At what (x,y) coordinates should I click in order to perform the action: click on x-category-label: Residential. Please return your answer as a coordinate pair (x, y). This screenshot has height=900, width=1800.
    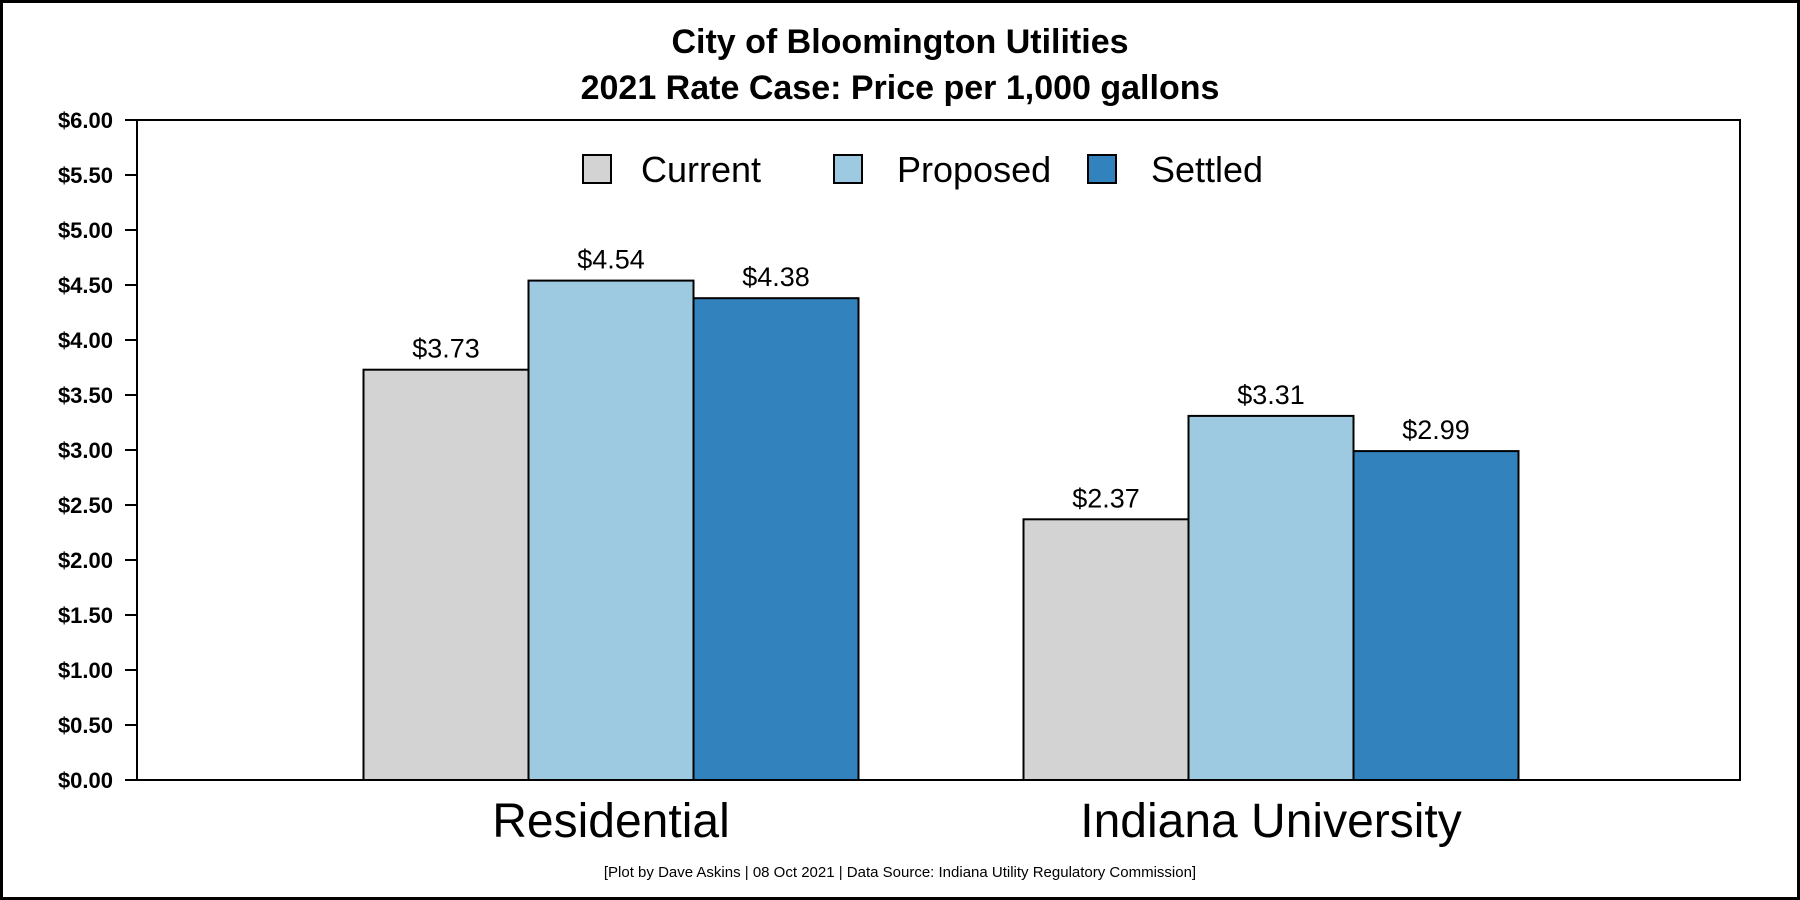
    Looking at the image, I should click on (610, 821).